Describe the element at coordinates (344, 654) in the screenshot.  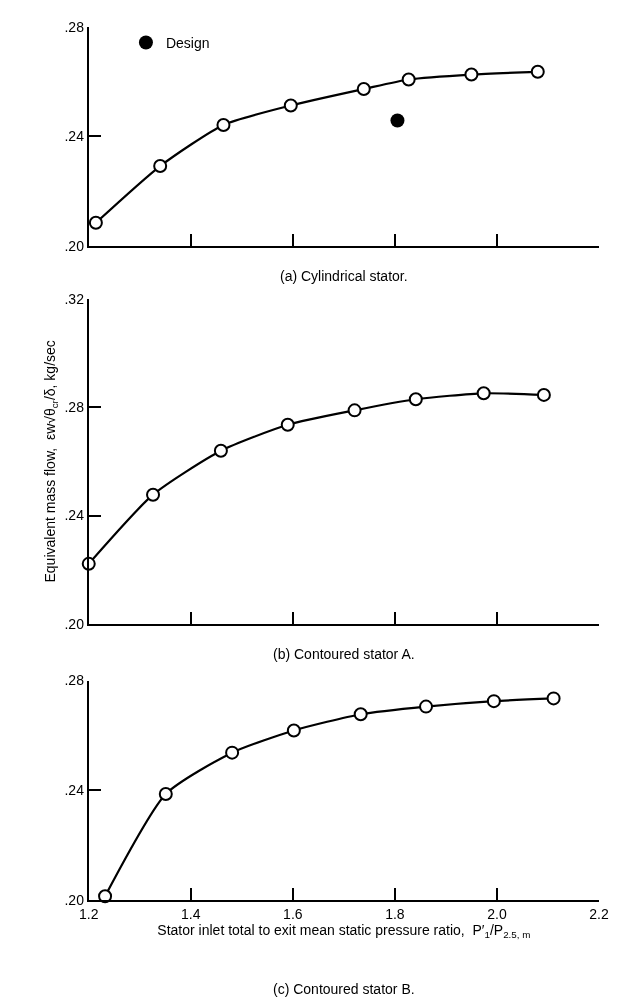
I see `text: (b) Contoured stator A.` at that location.